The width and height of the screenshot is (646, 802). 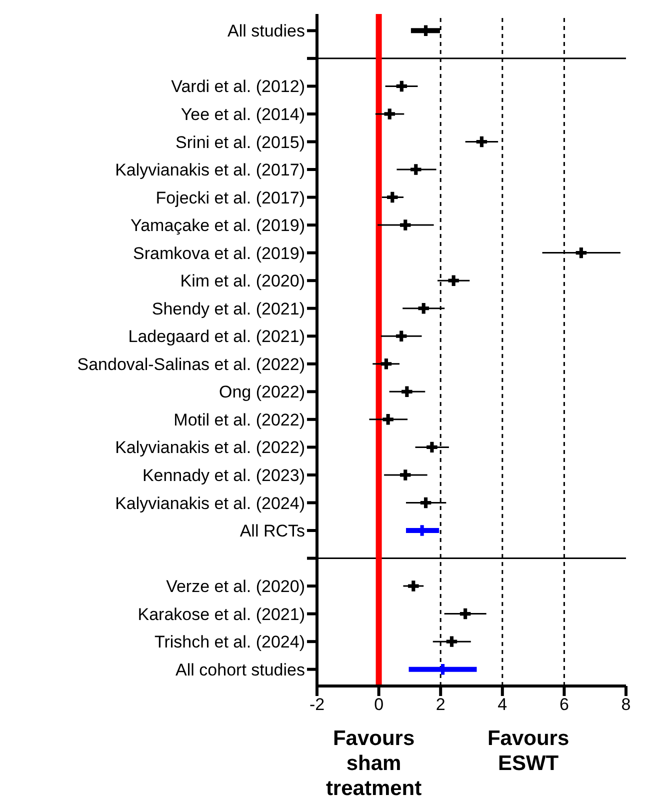 What do you see at coordinates (242, 114) in the screenshot?
I see `y-tick-label: Yee et al. (2014)` at bounding box center [242, 114].